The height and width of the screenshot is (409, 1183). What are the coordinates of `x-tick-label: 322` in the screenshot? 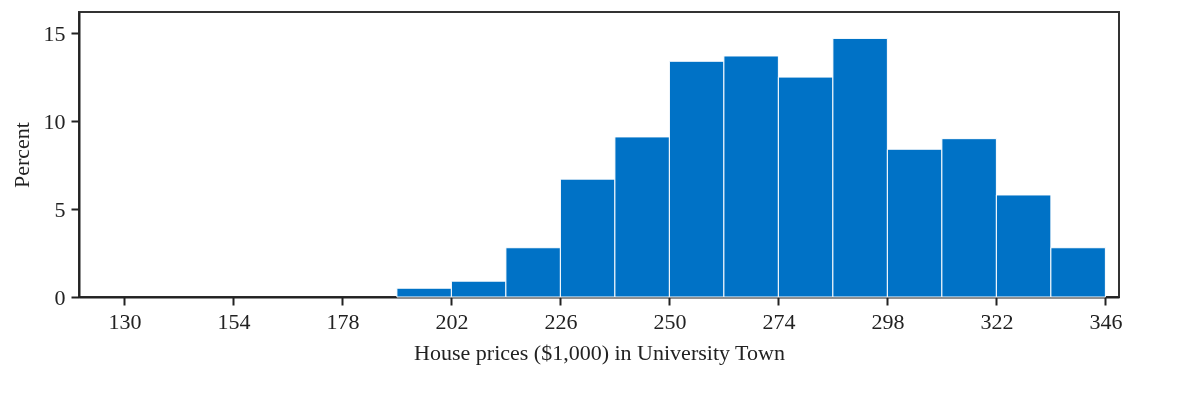 It's located at (997, 321).